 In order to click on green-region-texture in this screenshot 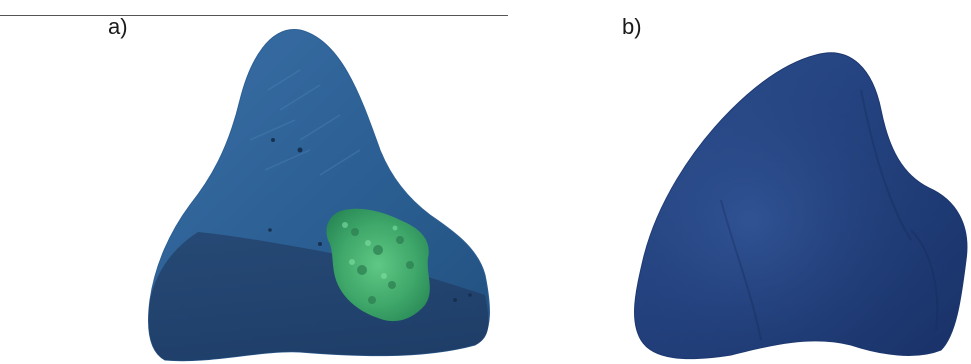, I will do `click(382, 266)`.